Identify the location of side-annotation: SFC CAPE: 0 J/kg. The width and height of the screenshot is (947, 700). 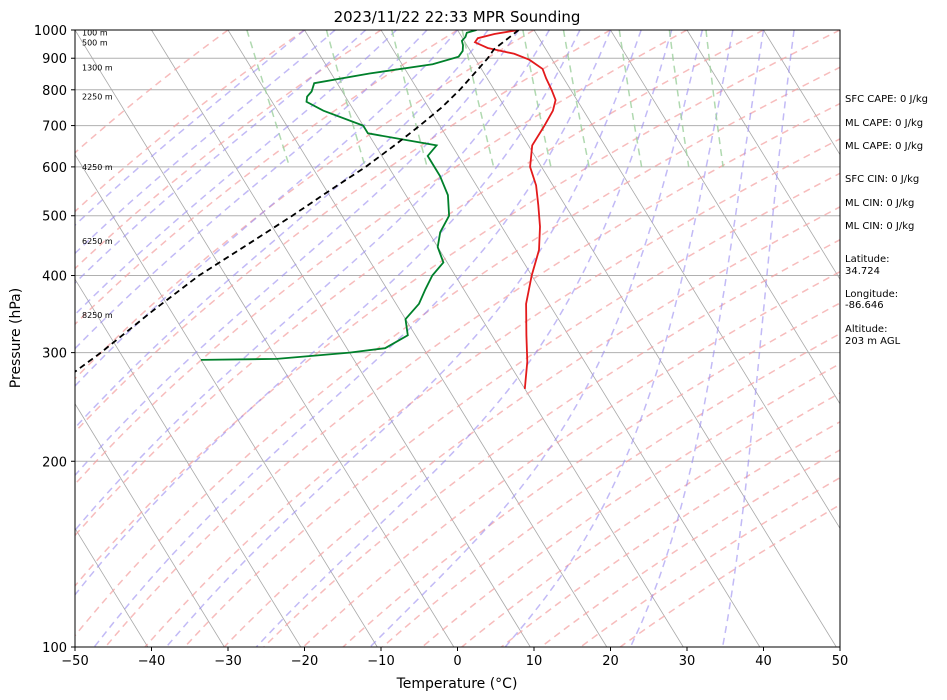
(886, 99).